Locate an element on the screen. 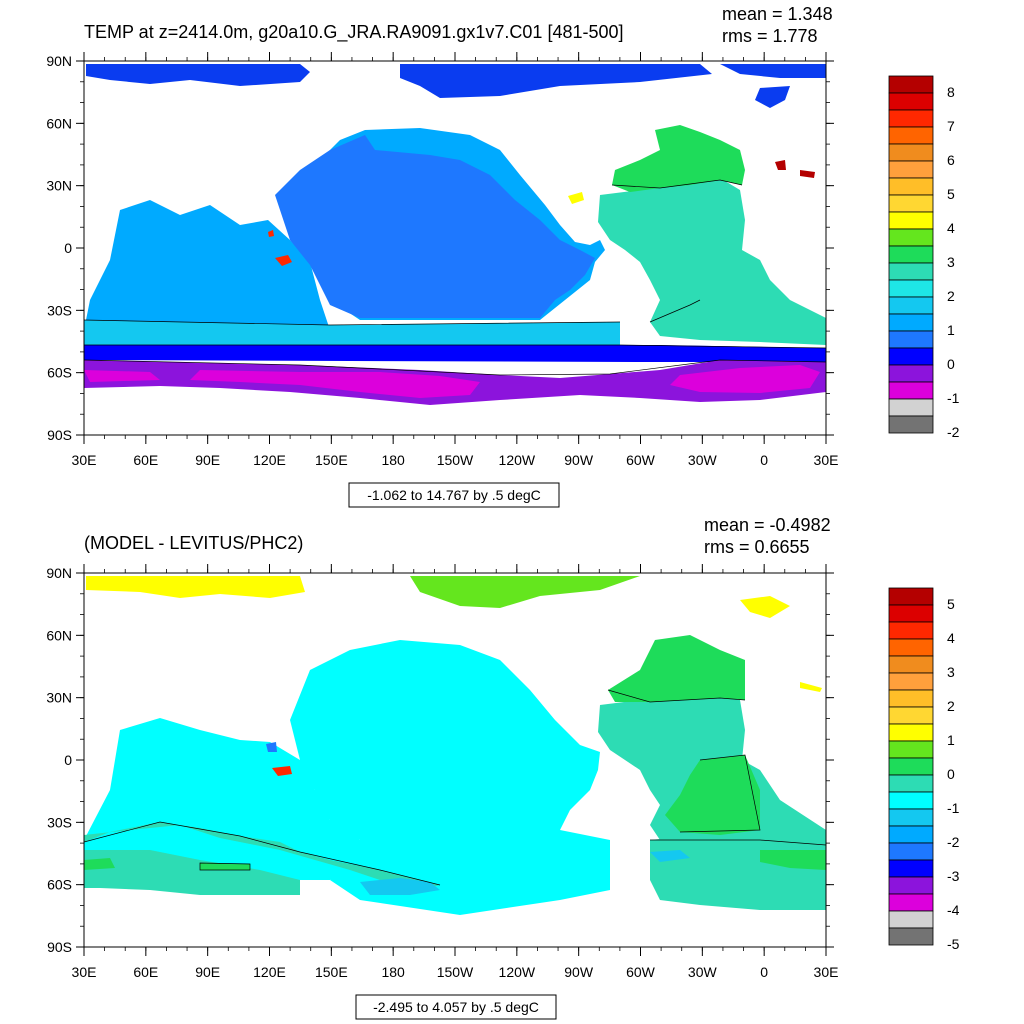 The width and height of the screenshot is (1024, 1024). colorbar-label: 3 is located at coordinates (951, 262).